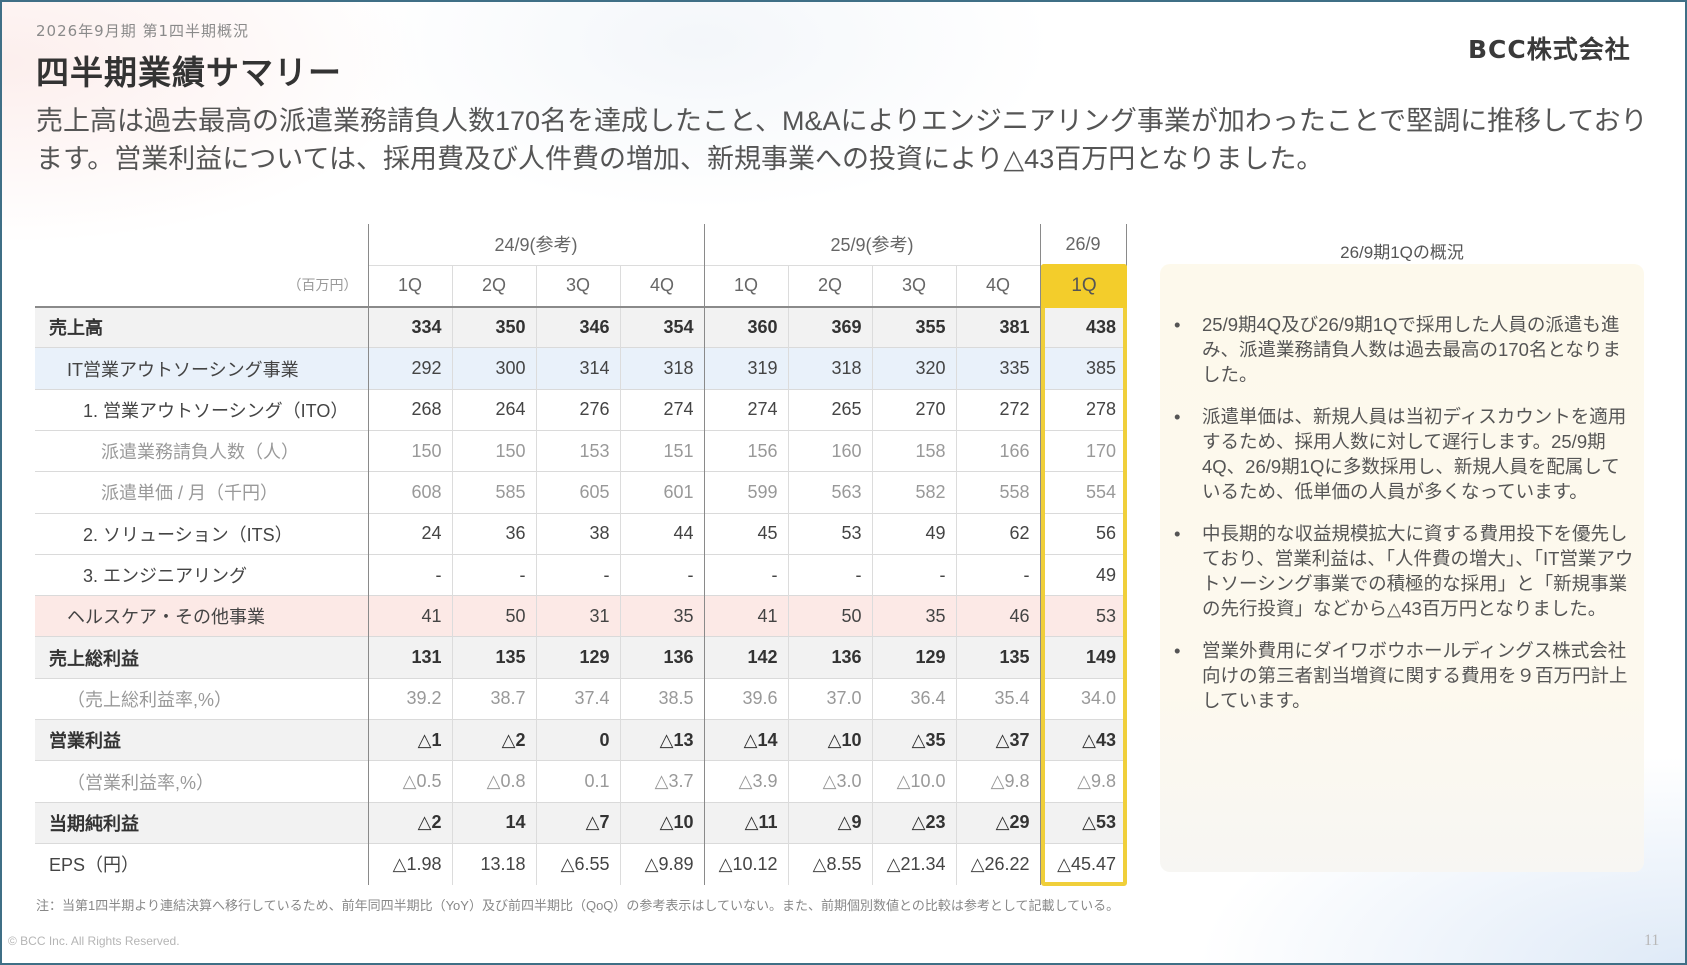 The image size is (1687, 965). I want to click on value-cell: 39.6, so click(745, 698).